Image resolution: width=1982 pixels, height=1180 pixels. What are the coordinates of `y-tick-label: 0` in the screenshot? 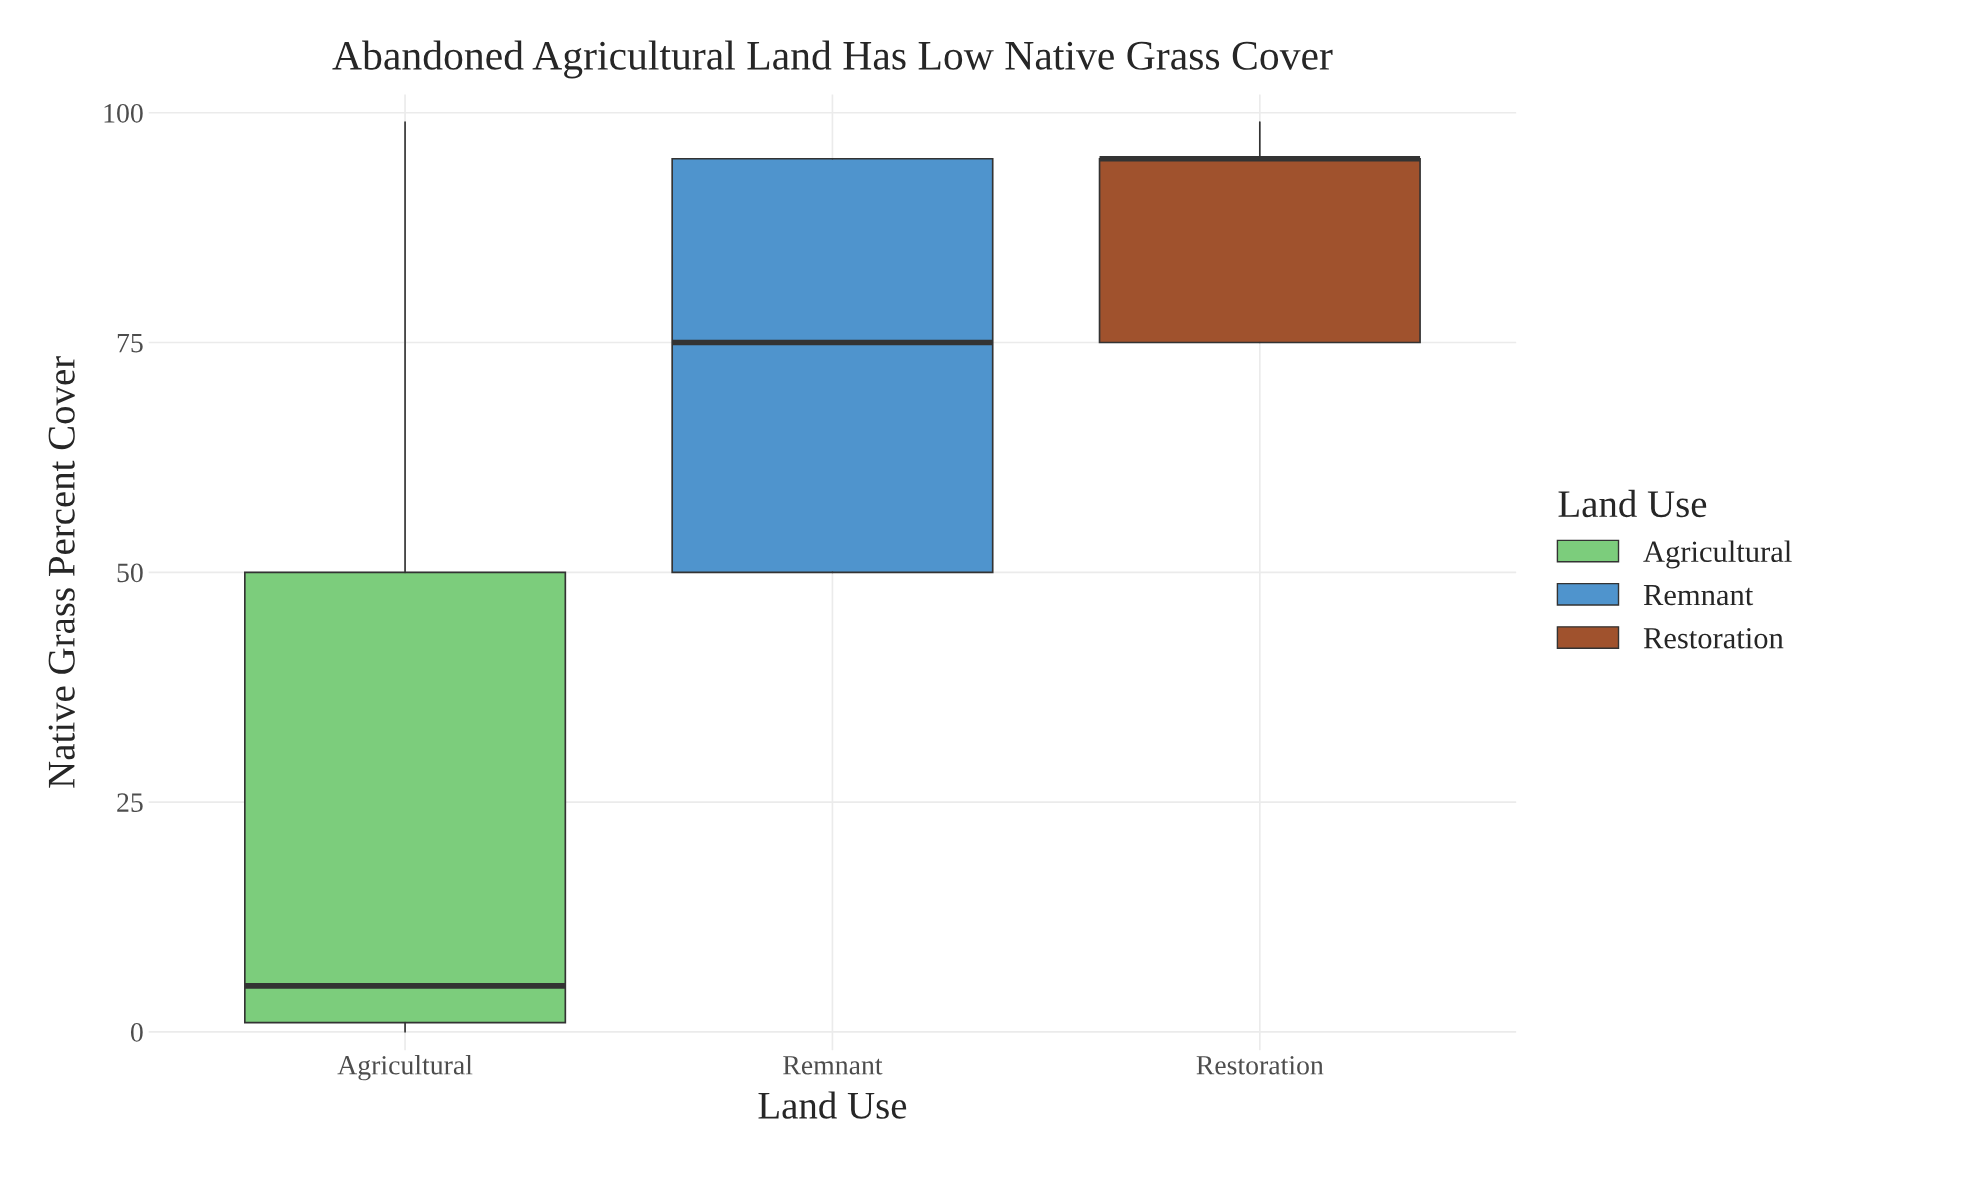 It's located at (136, 1032).